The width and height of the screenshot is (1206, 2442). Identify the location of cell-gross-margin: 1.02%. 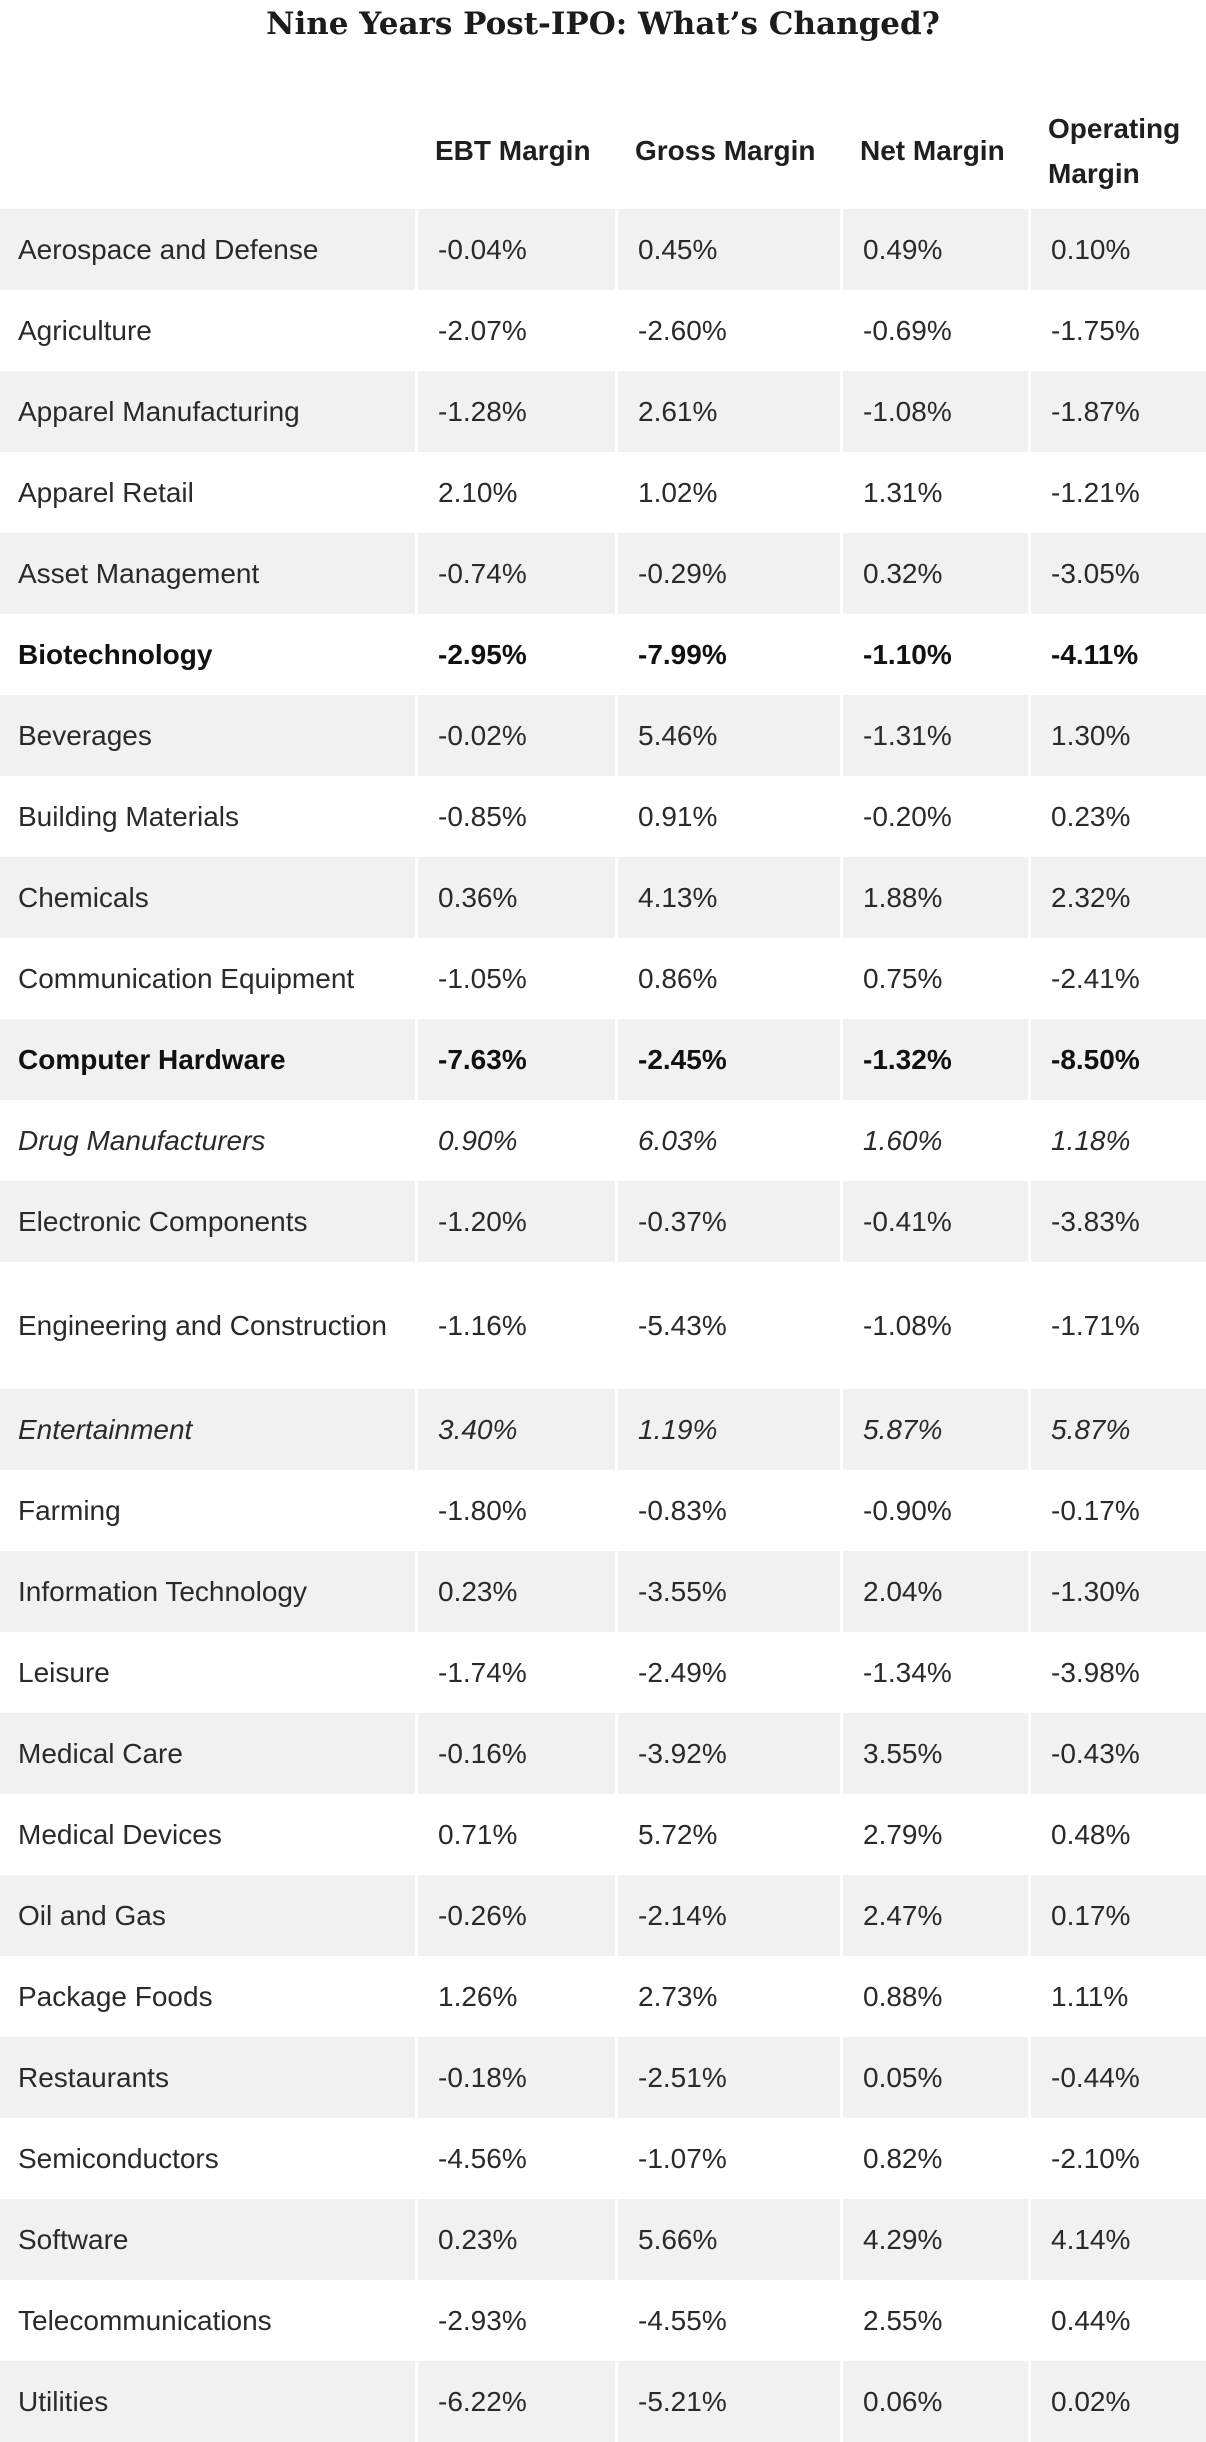
(727, 492).